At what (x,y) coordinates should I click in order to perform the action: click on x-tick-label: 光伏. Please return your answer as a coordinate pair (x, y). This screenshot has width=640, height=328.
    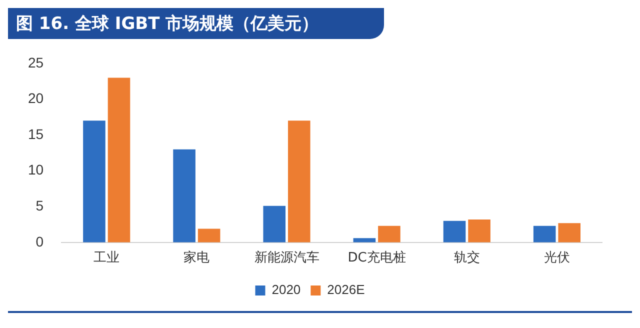
    Looking at the image, I should click on (557, 258).